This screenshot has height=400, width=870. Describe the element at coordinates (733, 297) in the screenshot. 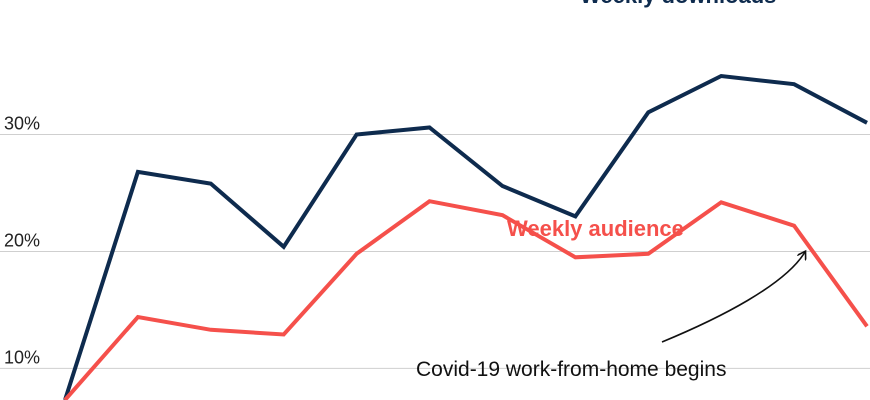

I see `annotation-arrow` at that location.